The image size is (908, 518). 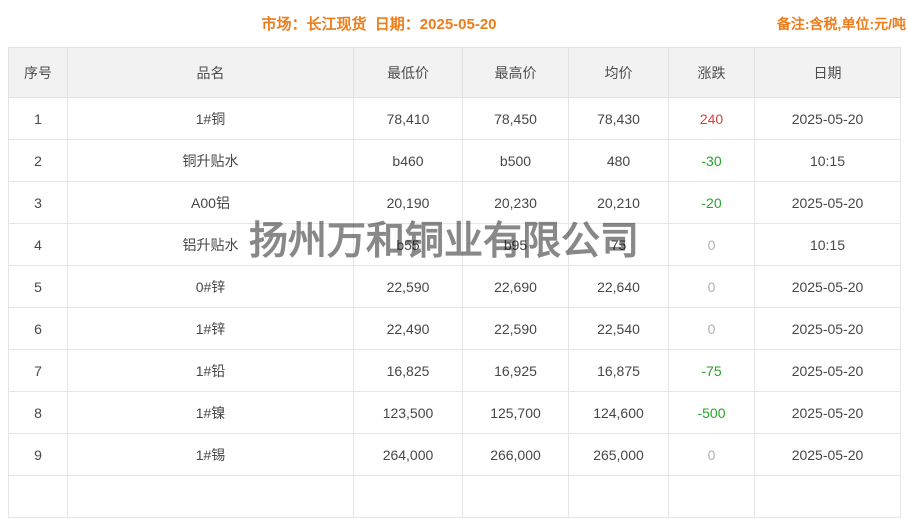 I want to click on table-row: 9 1#锡 264,000 266,000 265,000 0 2025-05-20, so click(x=454, y=454).